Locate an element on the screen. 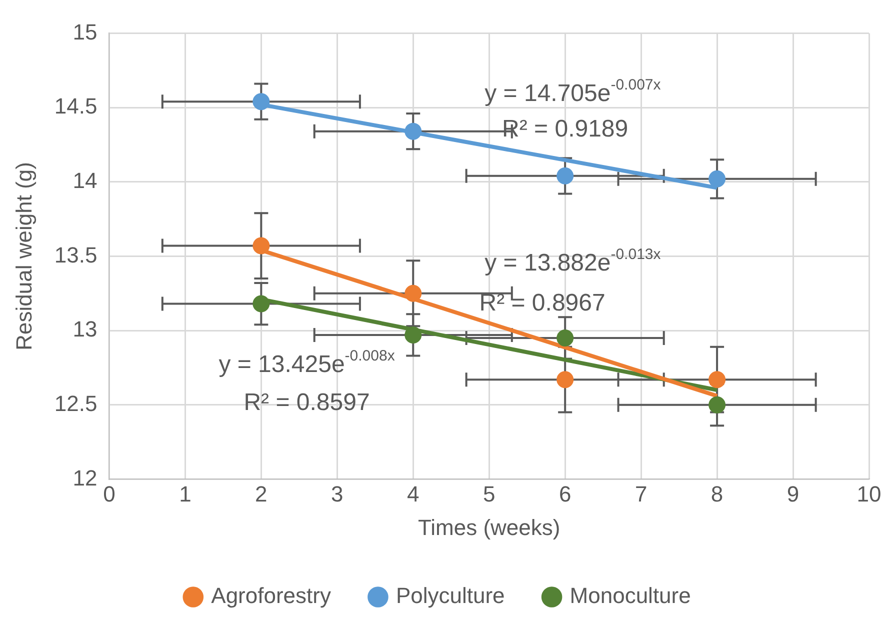  legend-label: Monoculture is located at coordinates (630, 595).